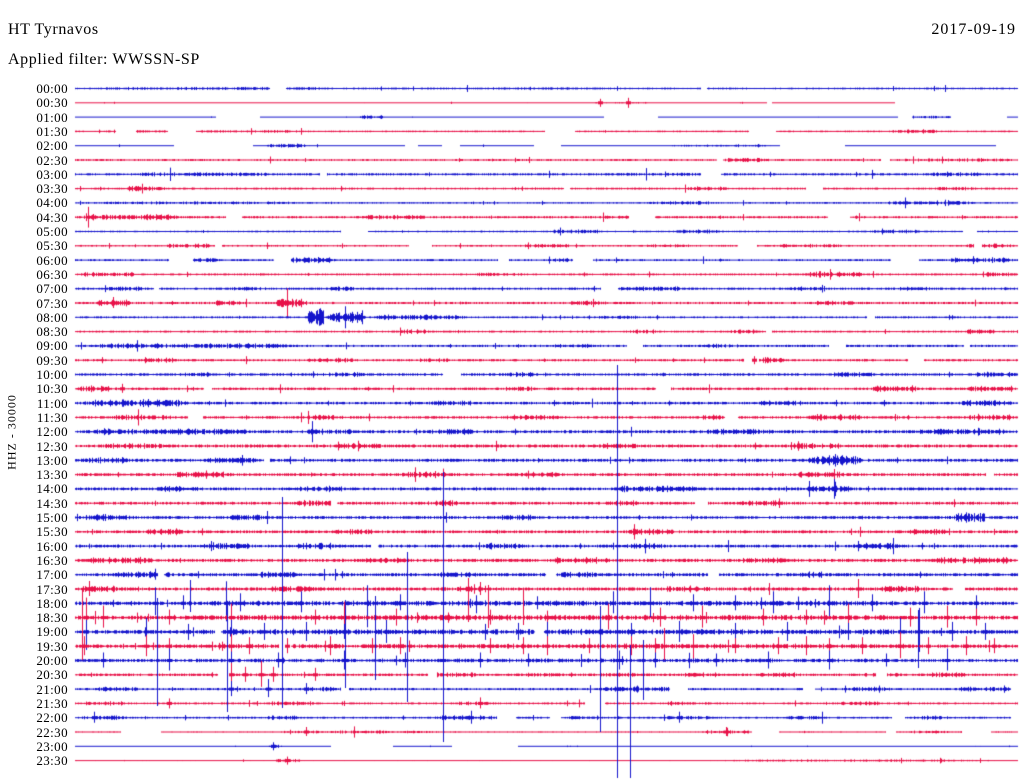  Describe the element at coordinates (52, 703) in the screenshot. I see `time-label: 21:30` at that location.